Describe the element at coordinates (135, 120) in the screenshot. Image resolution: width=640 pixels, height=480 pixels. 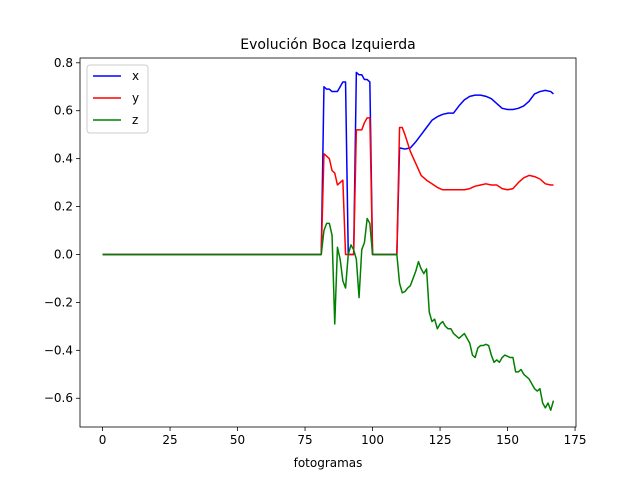
I see `legend-label-z: z` at that location.